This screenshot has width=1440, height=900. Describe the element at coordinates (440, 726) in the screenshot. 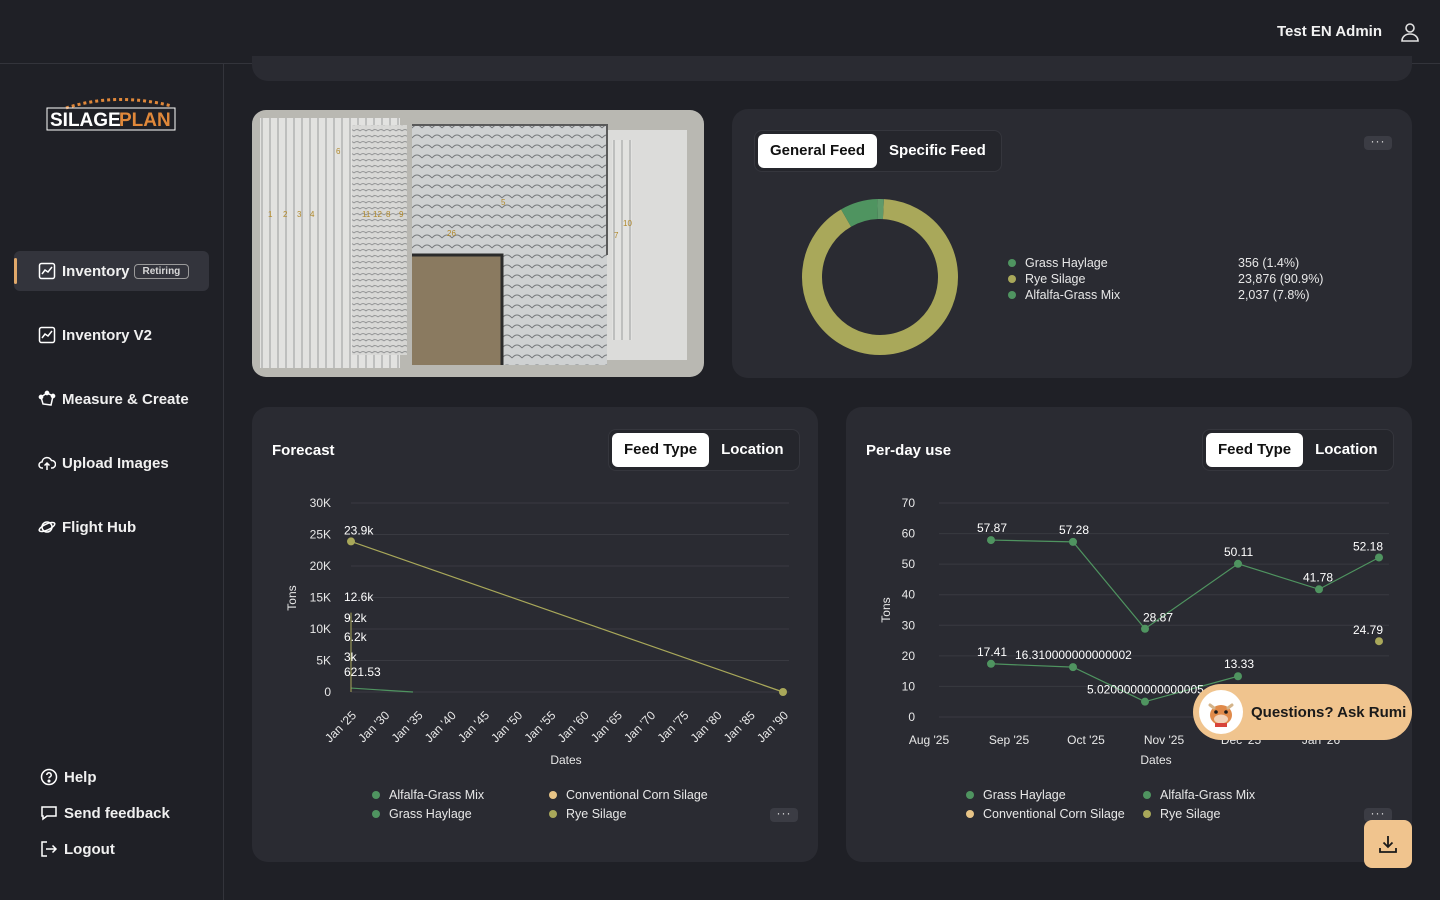

I see `x-tick-label: Jan '40` at that location.